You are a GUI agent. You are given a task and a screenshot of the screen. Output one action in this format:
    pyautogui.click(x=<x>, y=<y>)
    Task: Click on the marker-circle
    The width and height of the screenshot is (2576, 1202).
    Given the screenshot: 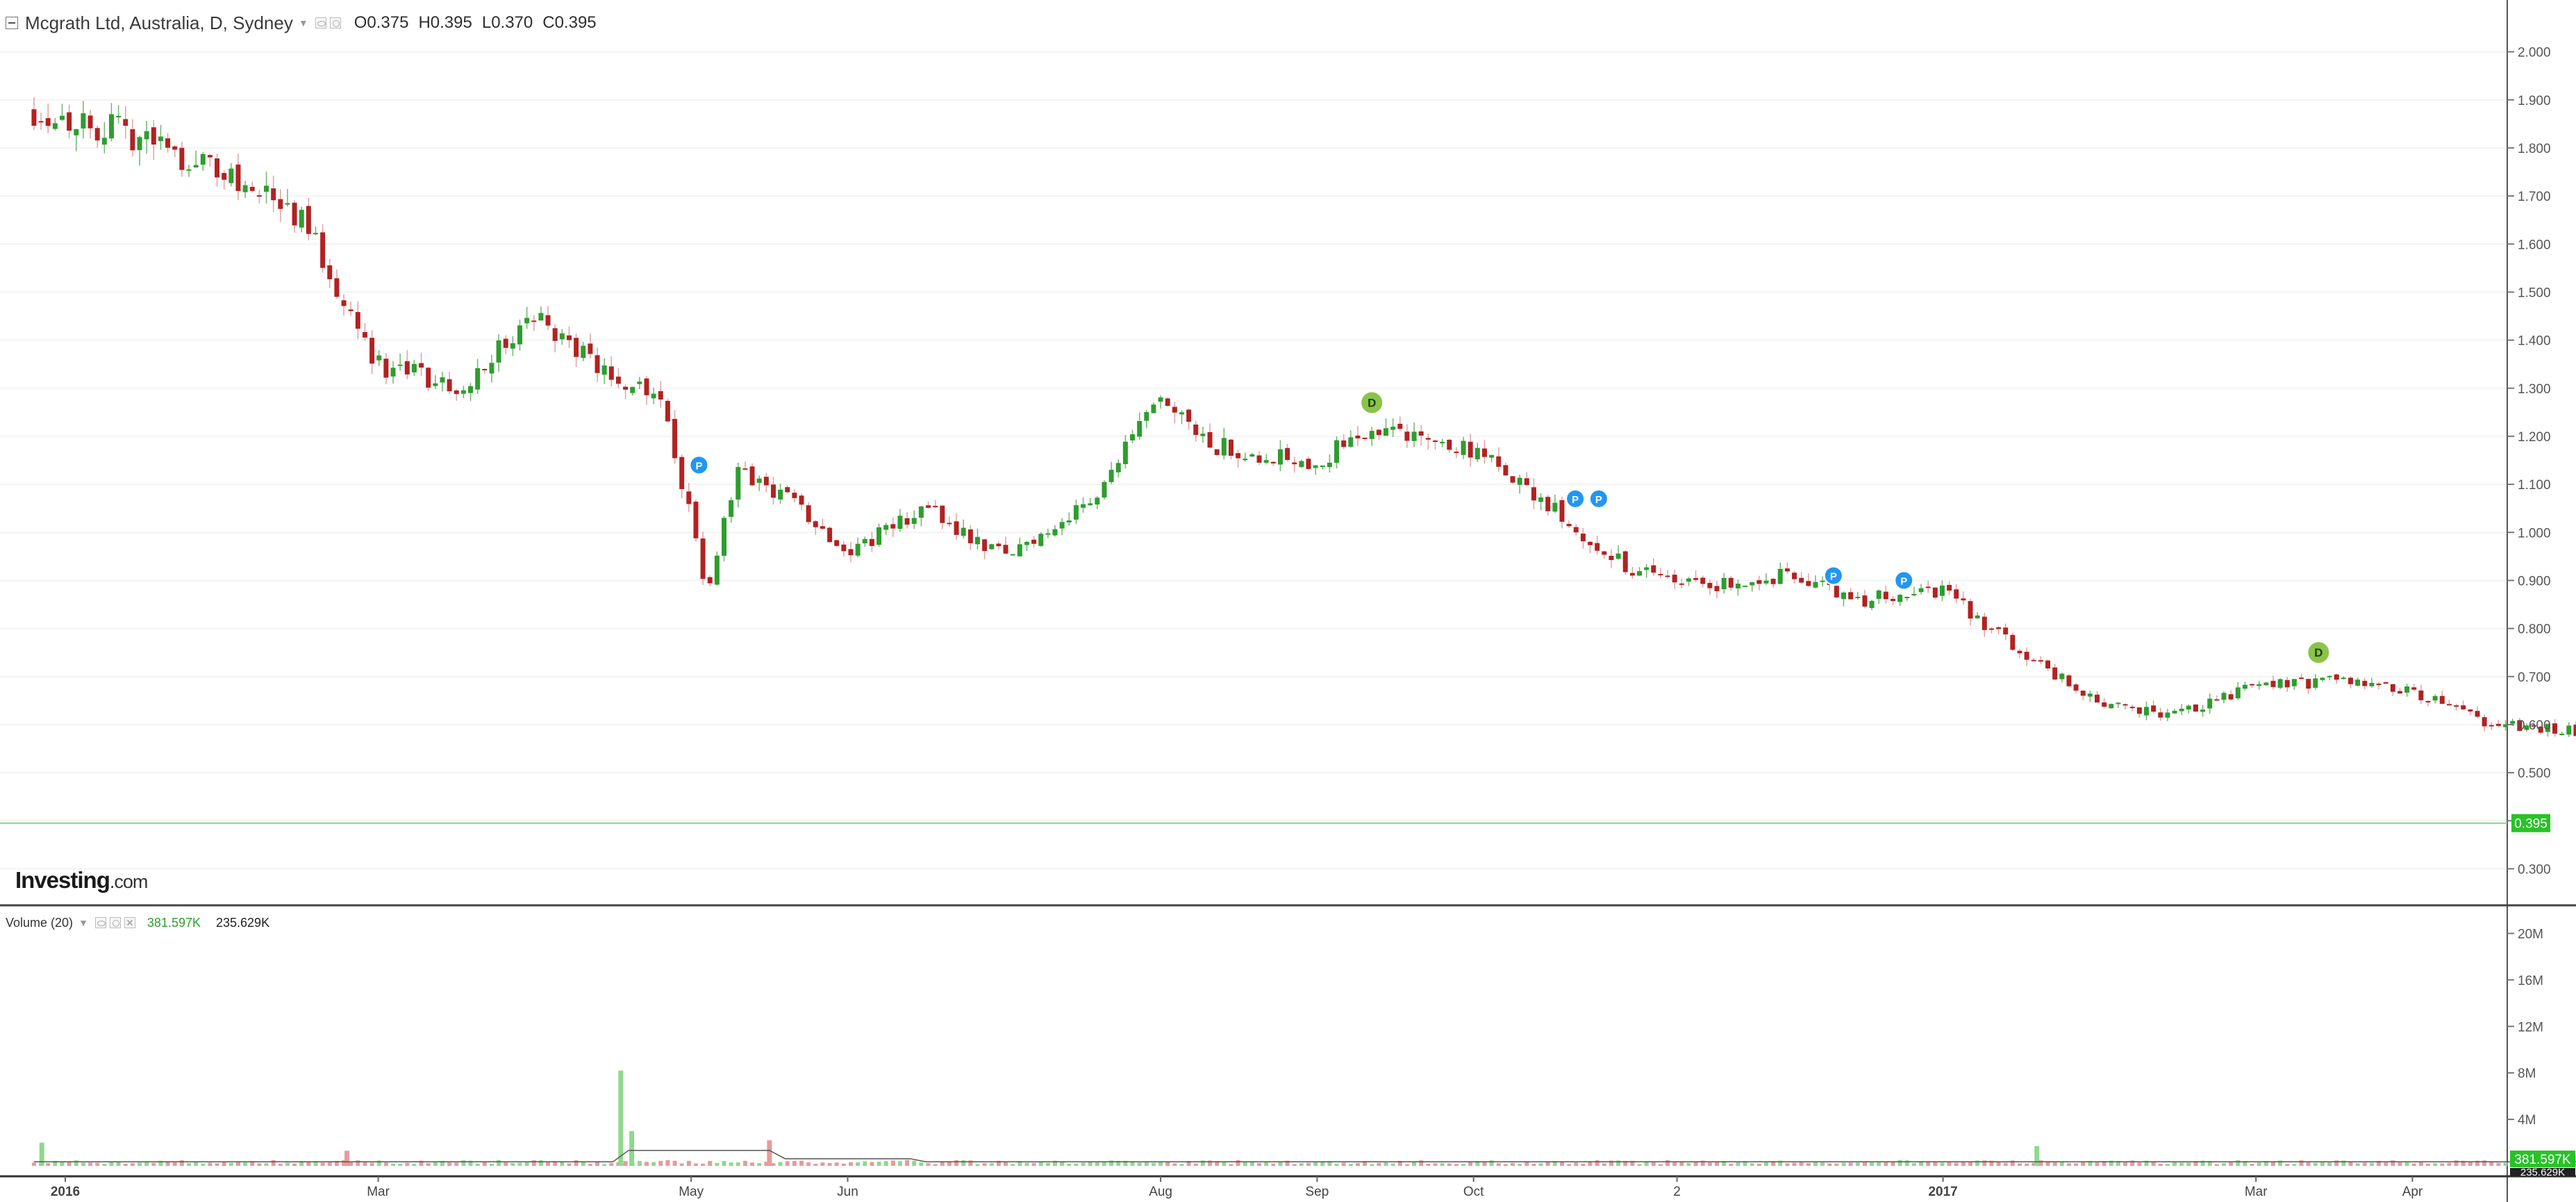 What is the action you would take?
    pyautogui.click(x=1904, y=581)
    